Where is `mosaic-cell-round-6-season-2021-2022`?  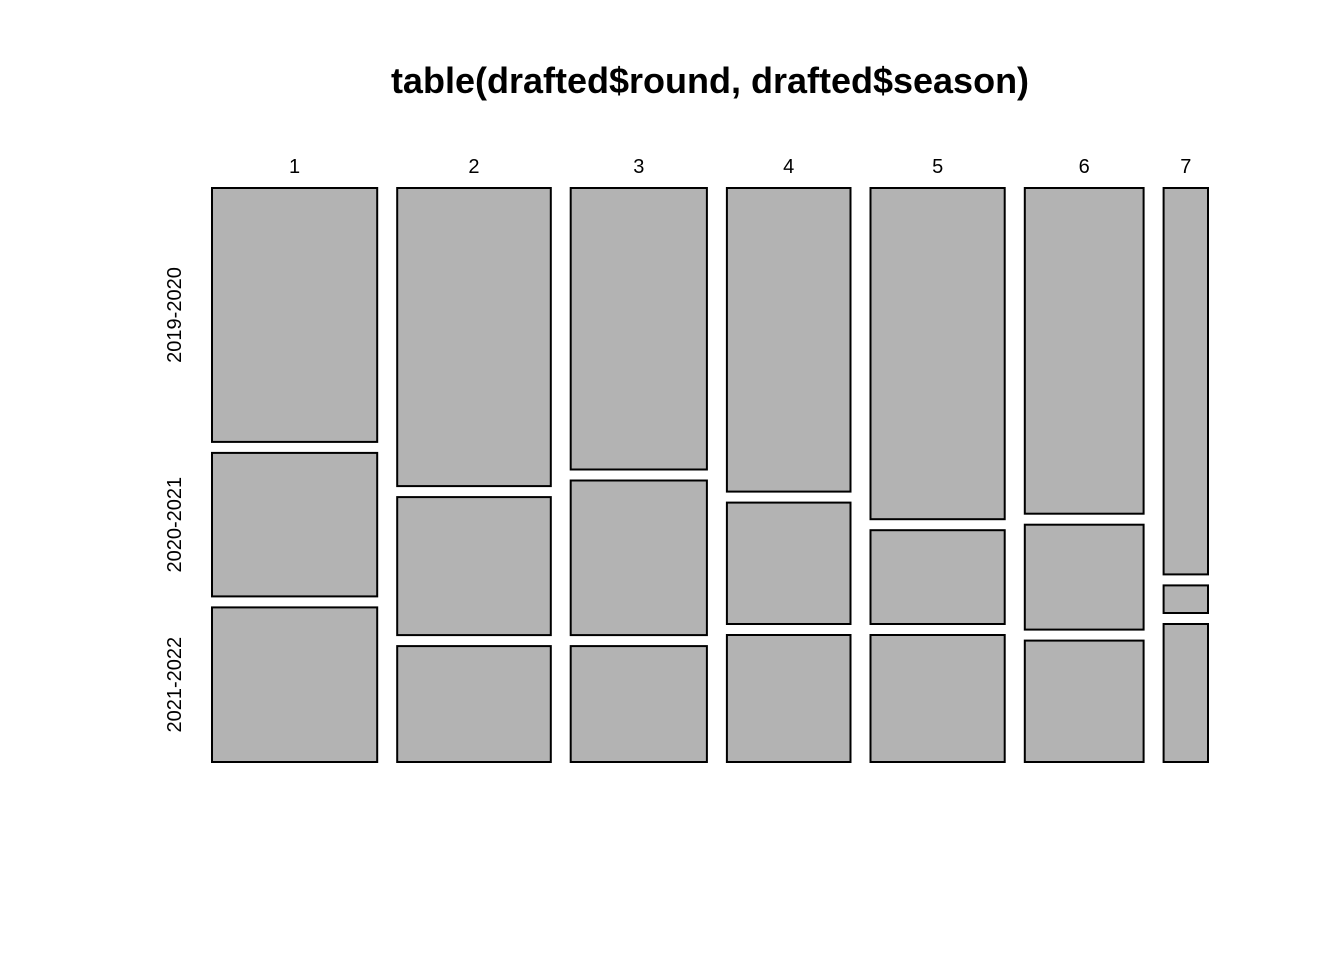 mosaic-cell-round-6-season-2021-2022 is located at coordinates (1084, 701).